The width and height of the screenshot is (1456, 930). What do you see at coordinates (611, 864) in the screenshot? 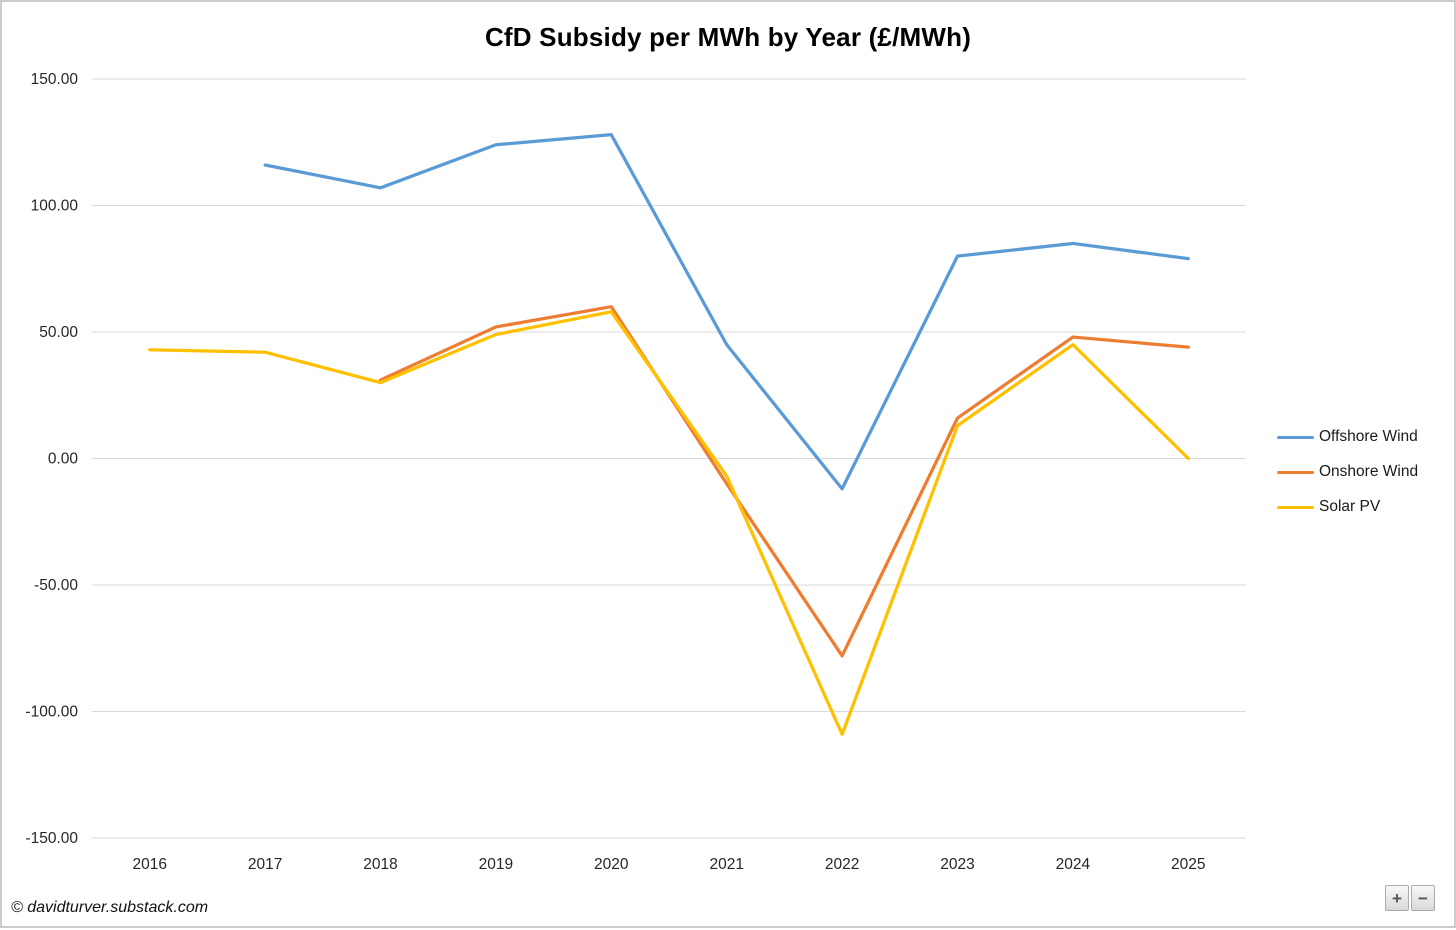
I see `x-tick-label: 2020` at bounding box center [611, 864].